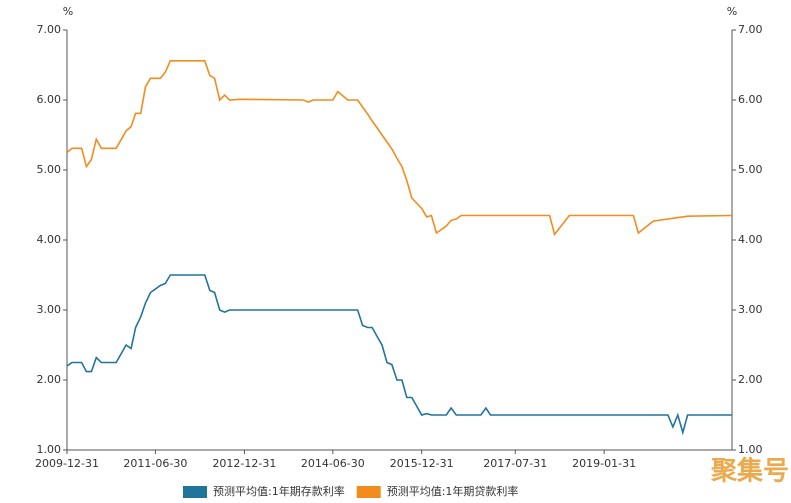 This screenshot has height=503, width=791. Describe the element at coordinates (244, 463) in the screenshot. I see `x-tick-label: 2012-12-31` at that location.